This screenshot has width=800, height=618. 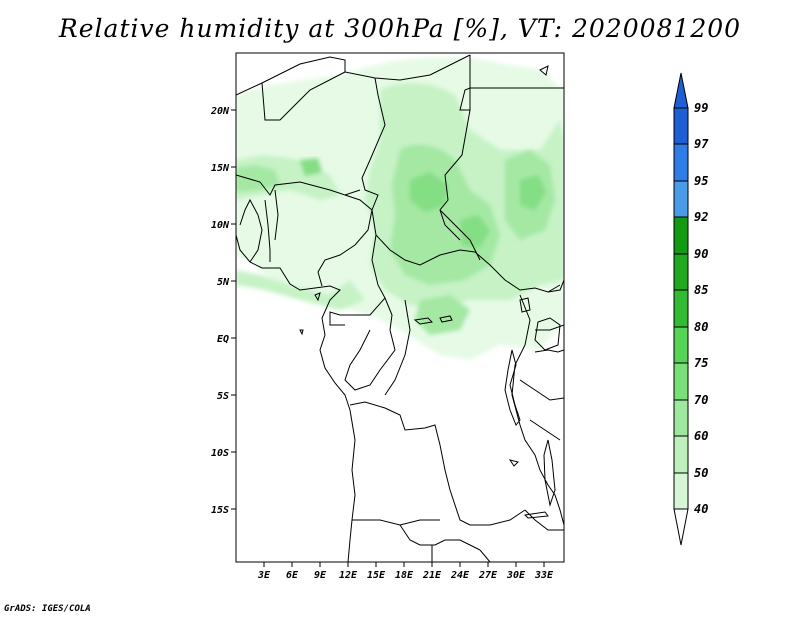 I want to click on lon-label: 33E, so click(x=544, y=575).